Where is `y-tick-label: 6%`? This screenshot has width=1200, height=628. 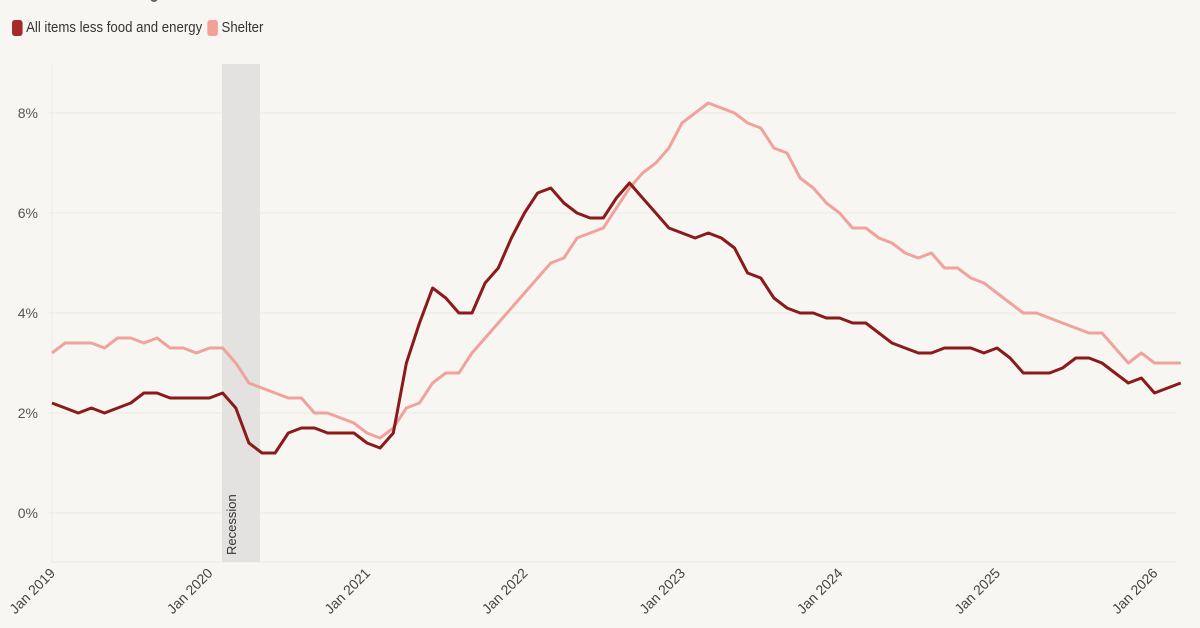
y-tick-label: 6% is located at coordinates (28, 213).